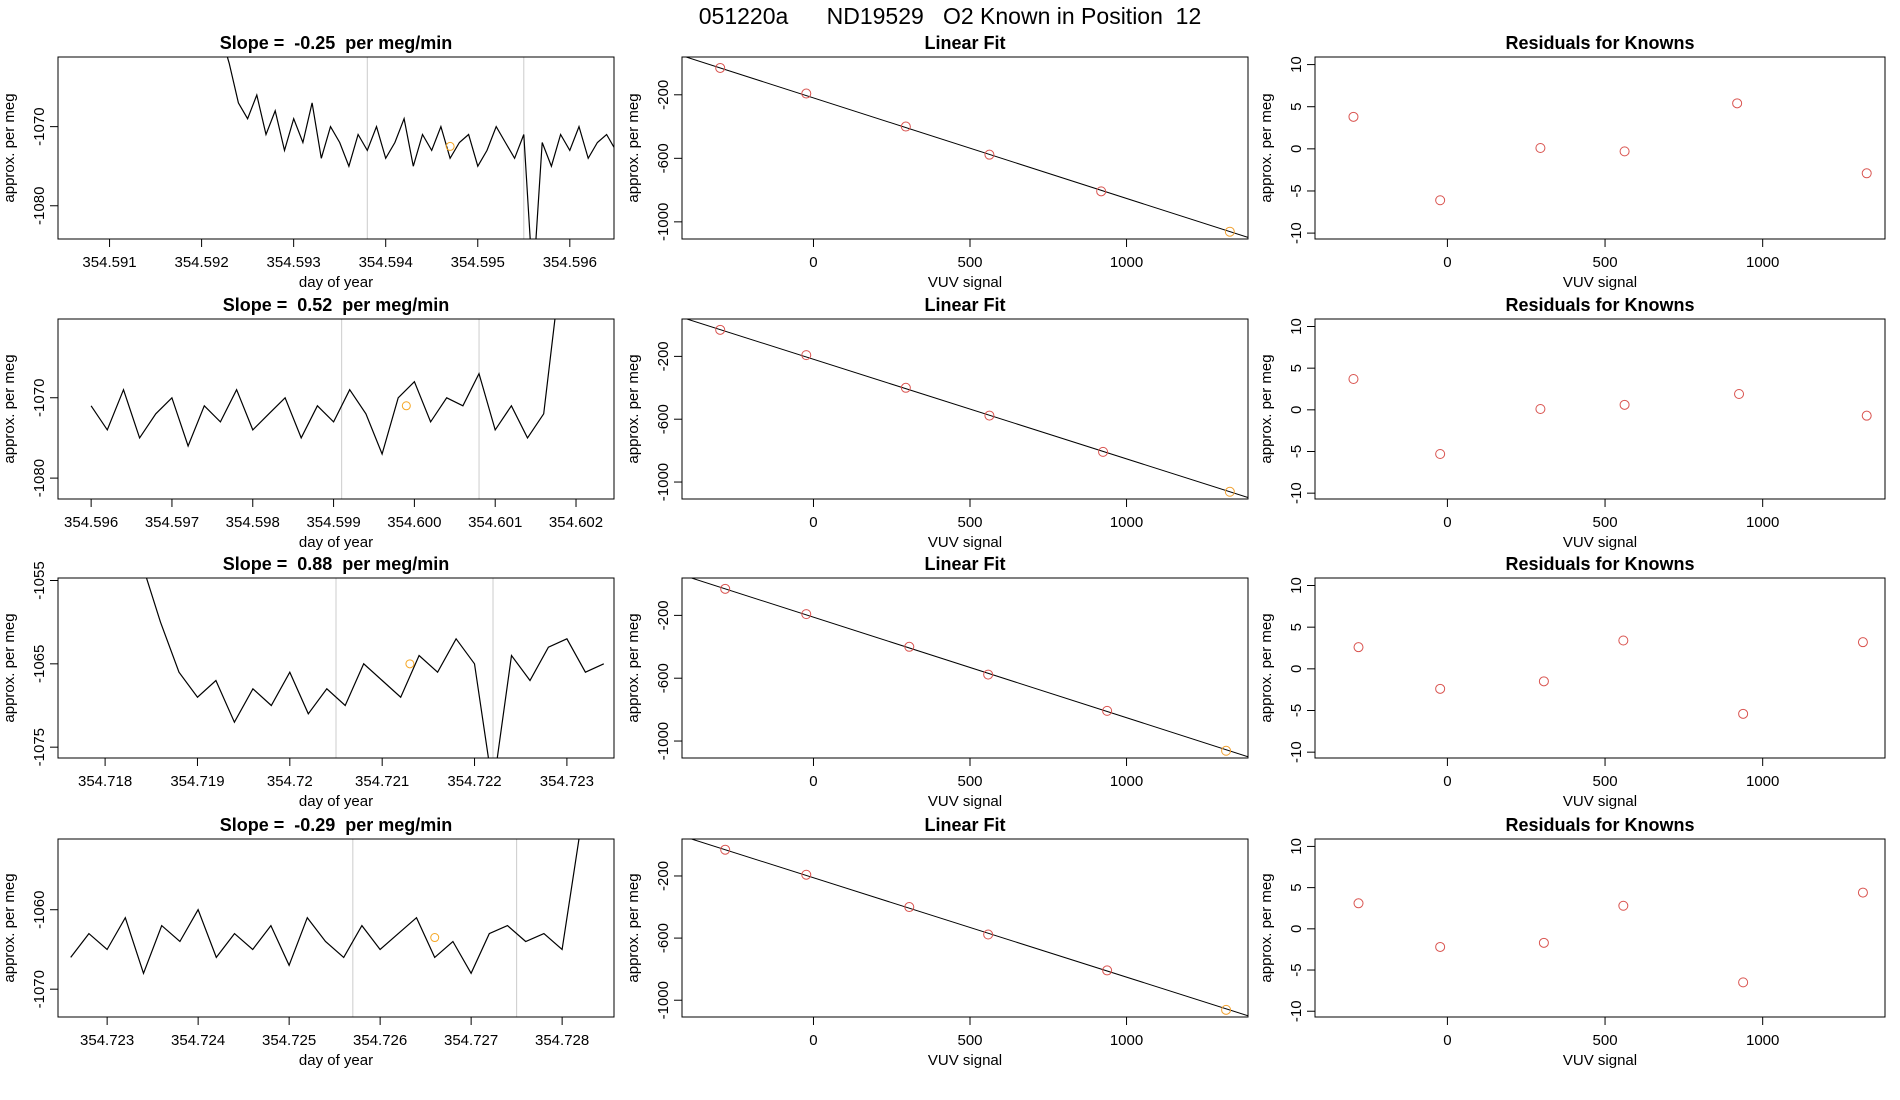  I want to click on y-tick-label: -10, so click(1296, 1011).